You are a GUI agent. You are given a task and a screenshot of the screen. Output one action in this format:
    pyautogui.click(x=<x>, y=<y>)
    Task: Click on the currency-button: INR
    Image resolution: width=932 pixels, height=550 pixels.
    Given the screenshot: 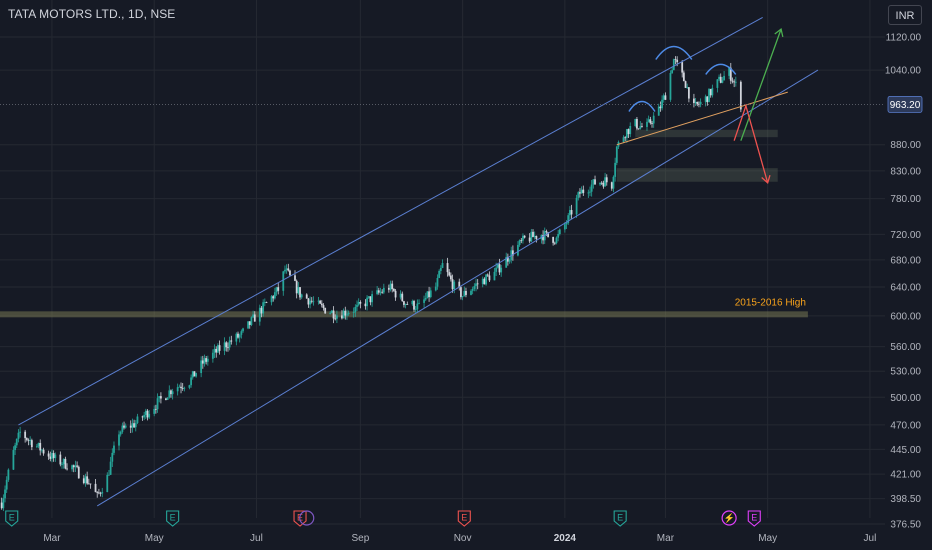 What is the action you would take?
    pyautogui.click(x=905, y=15)
    